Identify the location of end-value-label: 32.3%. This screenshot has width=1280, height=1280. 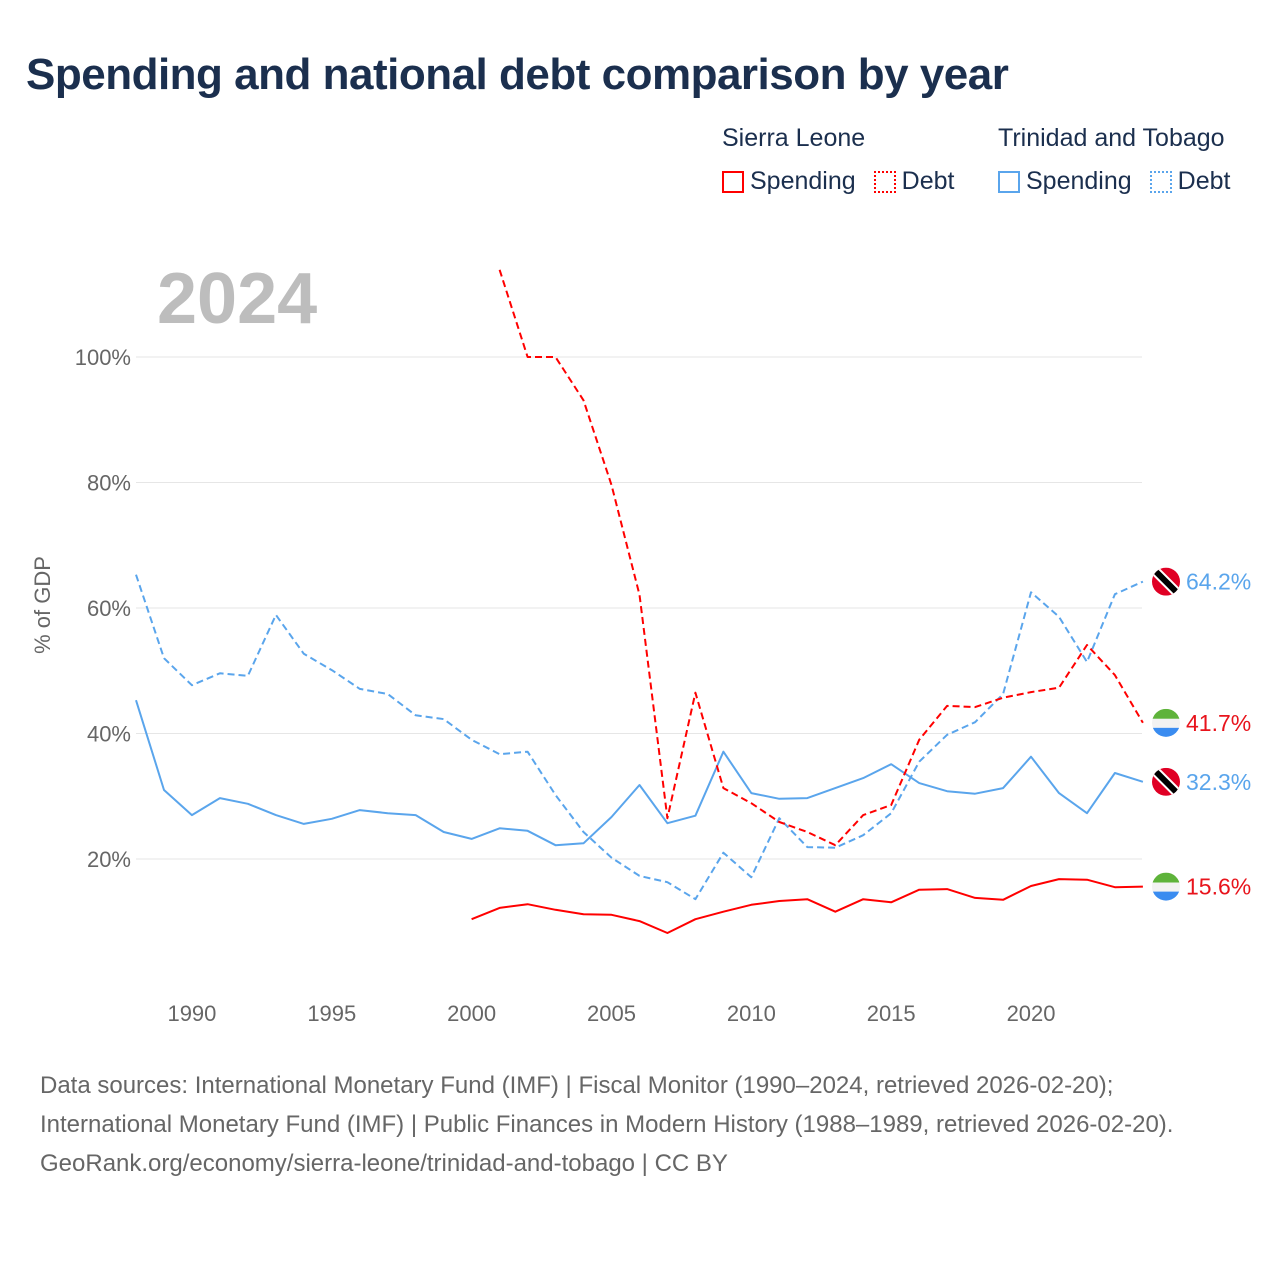
(1218, 782).